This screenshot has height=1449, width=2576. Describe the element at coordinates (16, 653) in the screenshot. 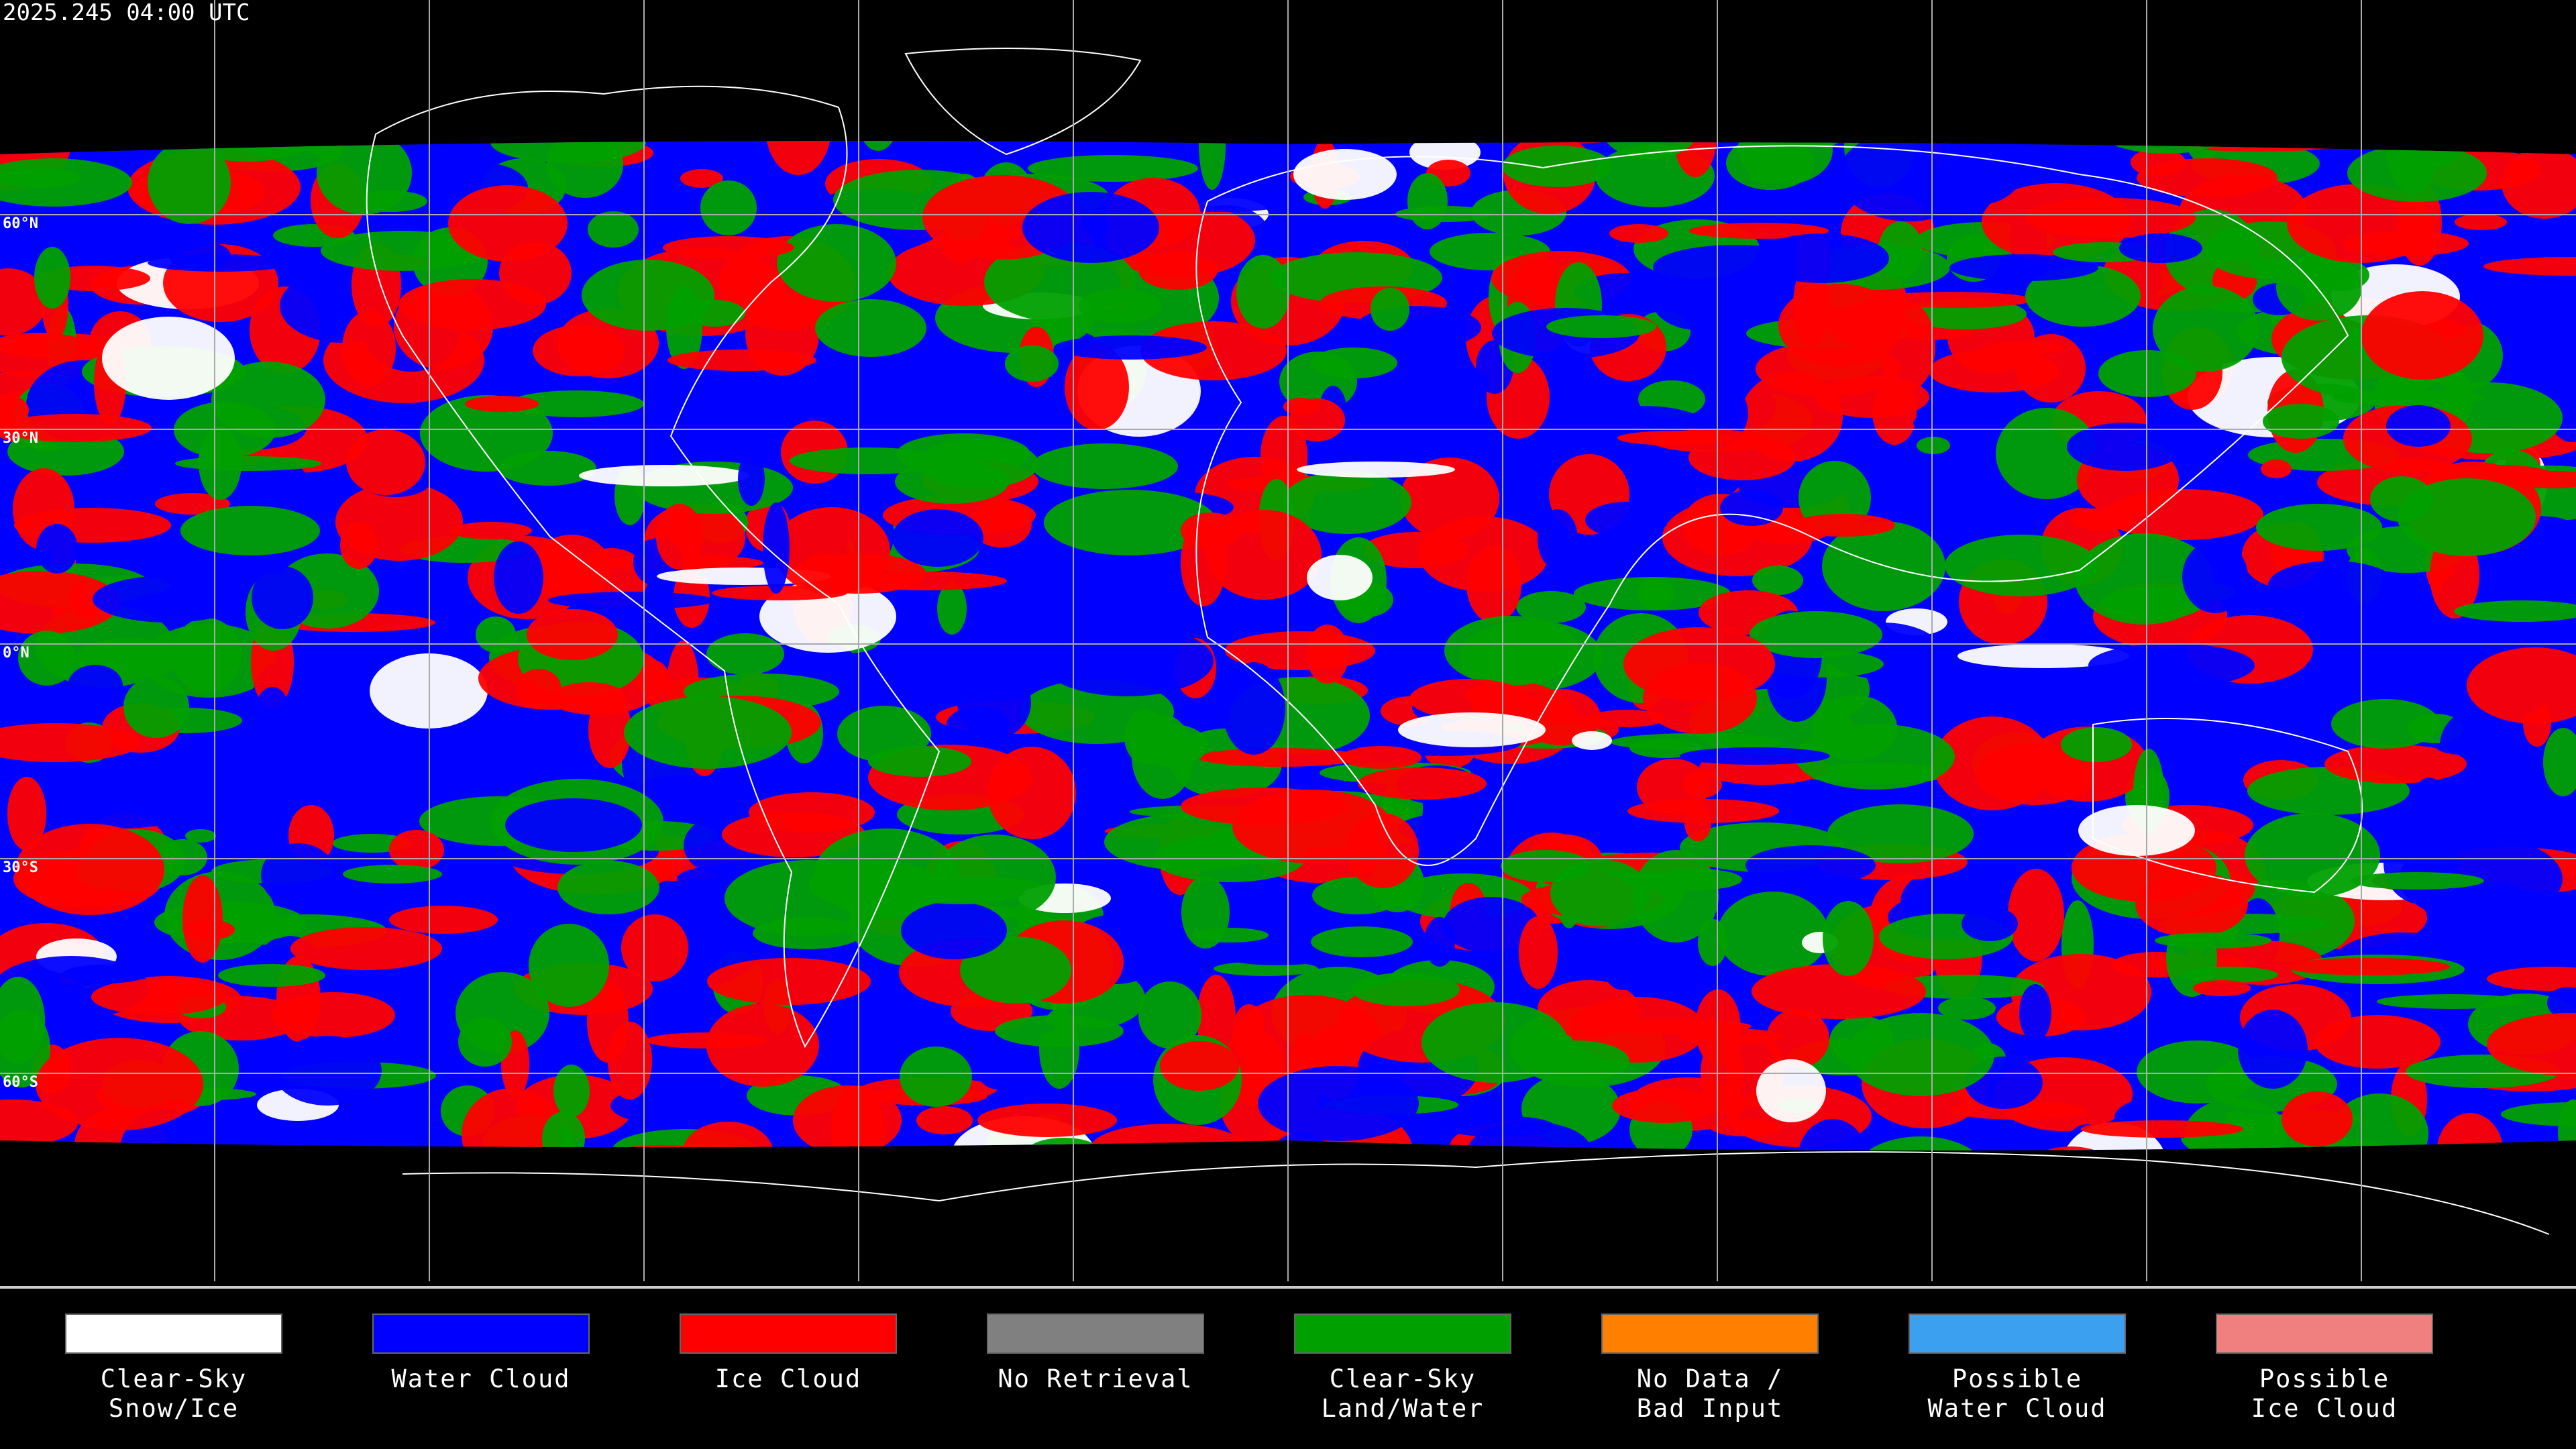

I see `latitude-label: 0°N` at that location.